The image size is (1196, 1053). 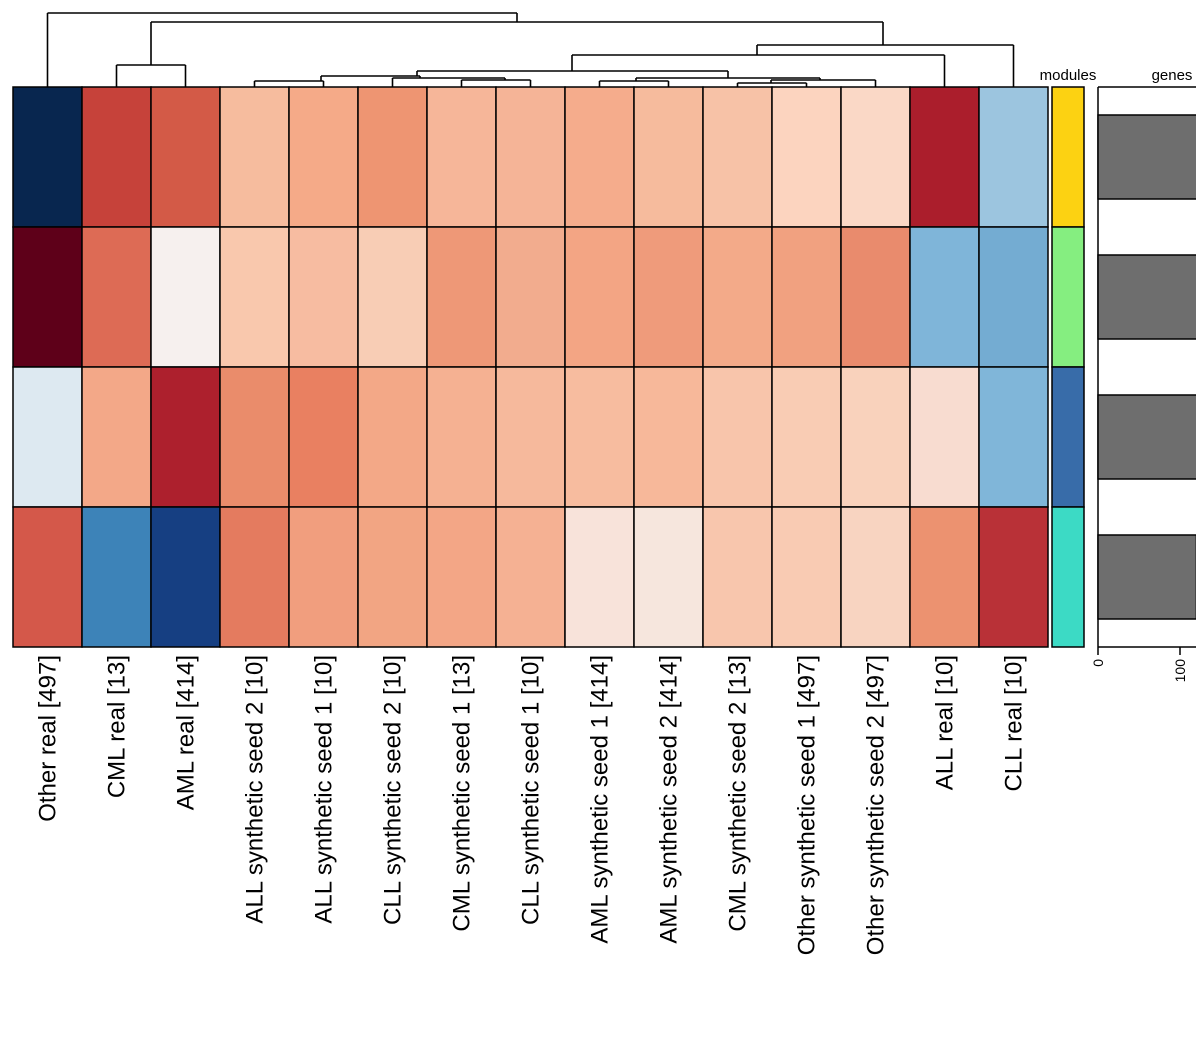 I want to click on modules-strip, so click(x=1068, y=367).